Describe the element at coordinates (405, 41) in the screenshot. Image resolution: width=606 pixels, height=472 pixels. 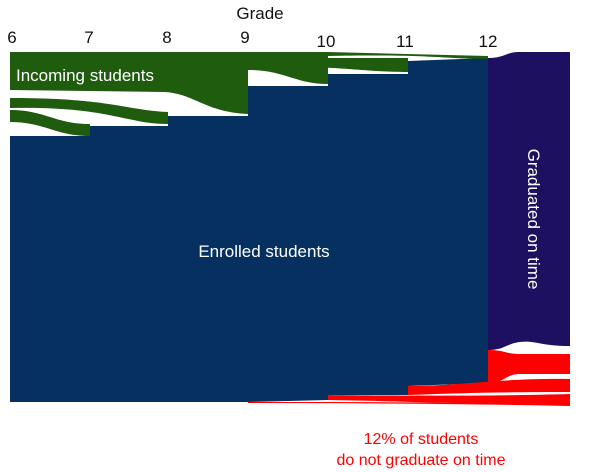
I see `grade-label-11: 11` at that location.